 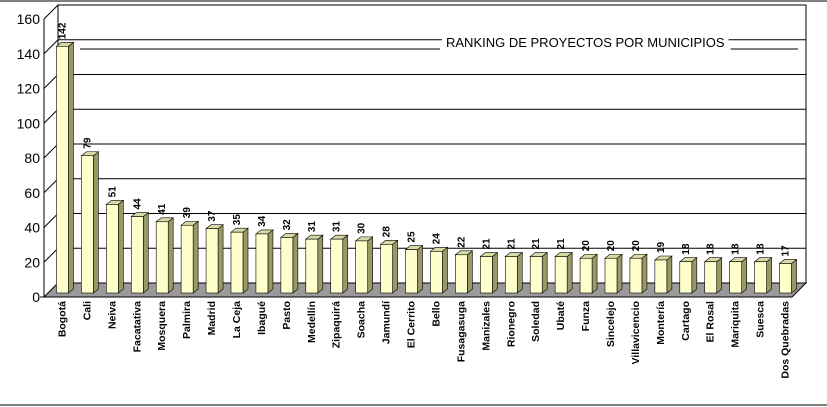 I want to click on data-label: 28, so click(x=387, y=232).